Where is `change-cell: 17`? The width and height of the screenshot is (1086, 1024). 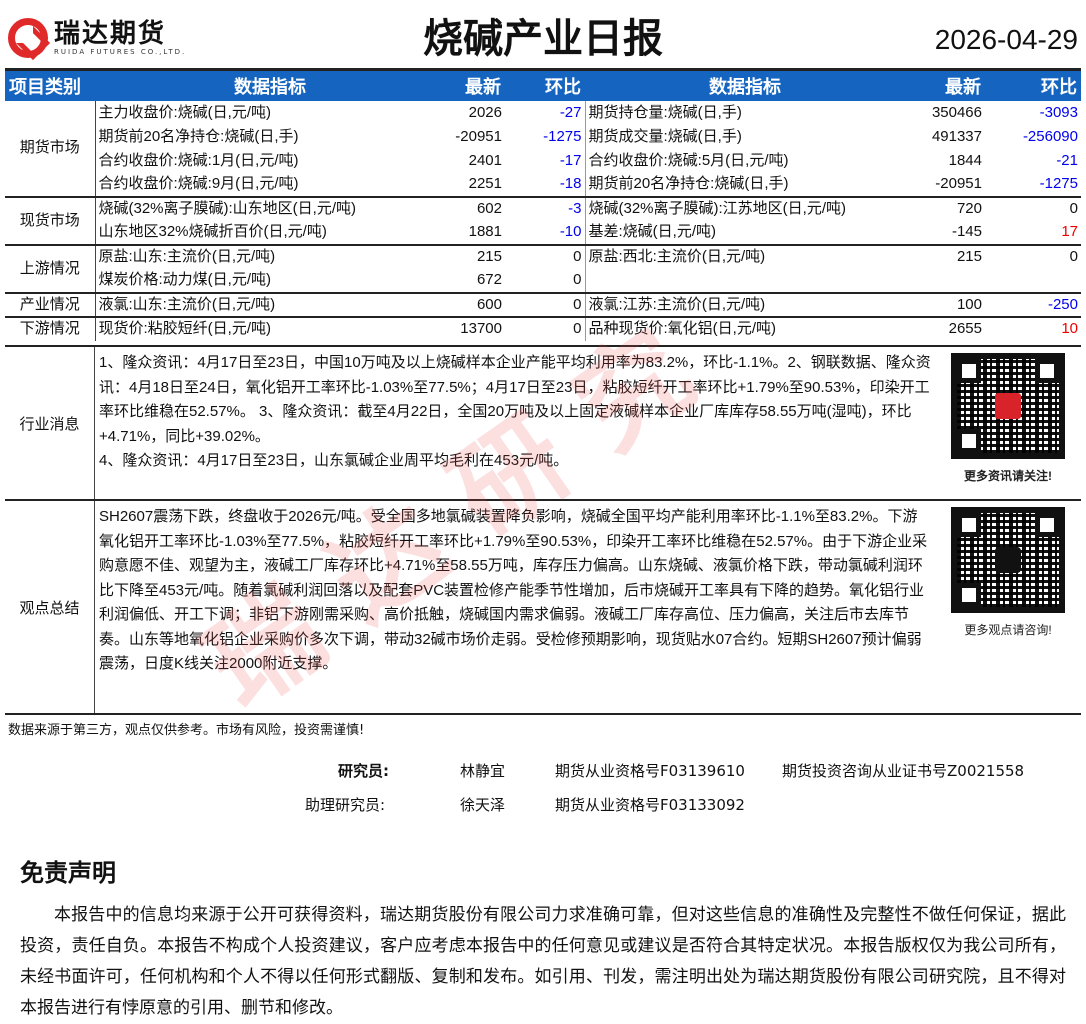
change-cell: 17 is located at coordinates (1069, 231).